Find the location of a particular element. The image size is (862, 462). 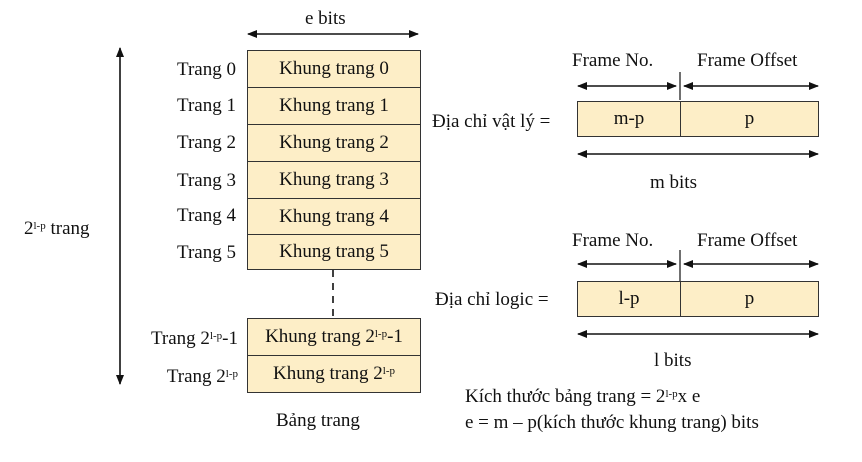

frame-cell-last: Khung trang 2 l-p is located at coordinates (334, 374).